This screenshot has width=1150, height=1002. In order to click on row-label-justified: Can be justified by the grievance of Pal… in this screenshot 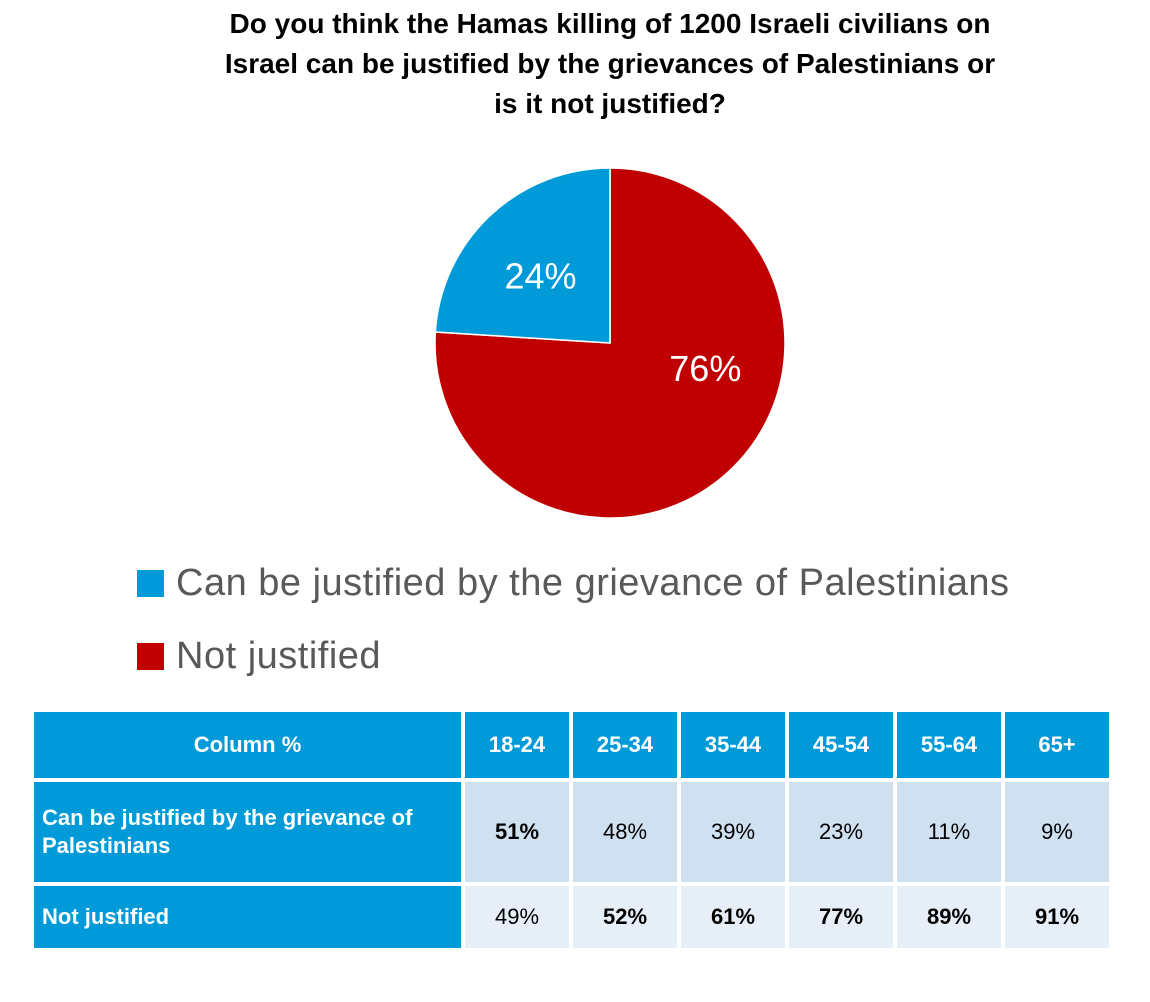, I will do `click(247, 832)`.